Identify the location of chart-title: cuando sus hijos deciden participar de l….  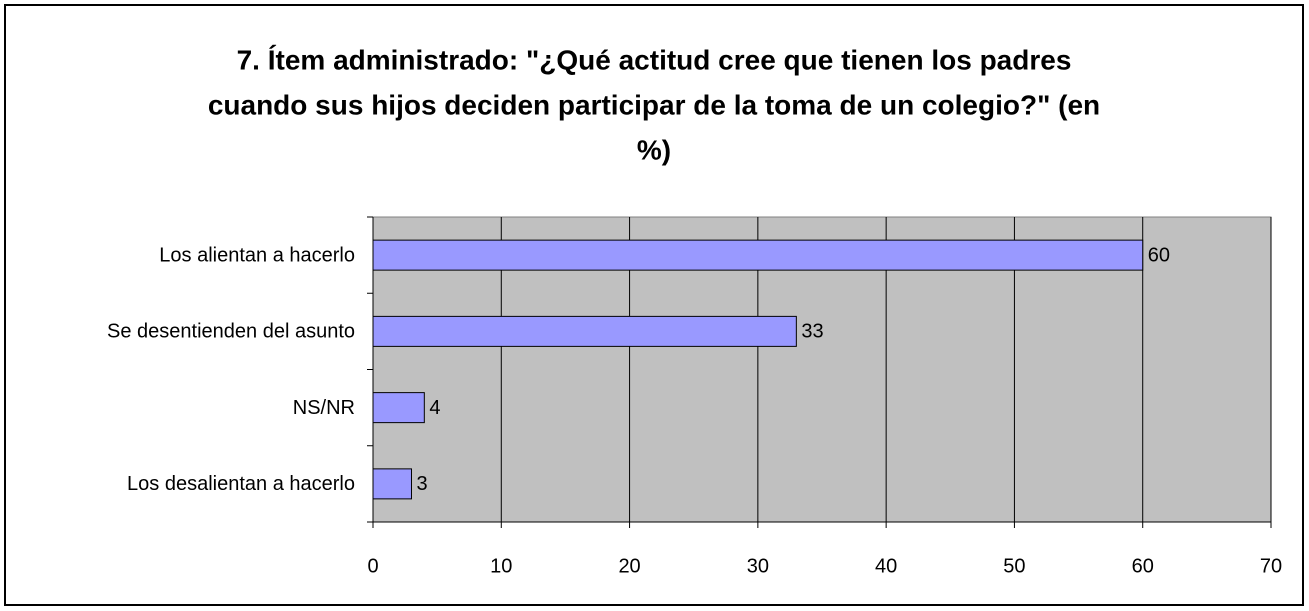
(654, 104).